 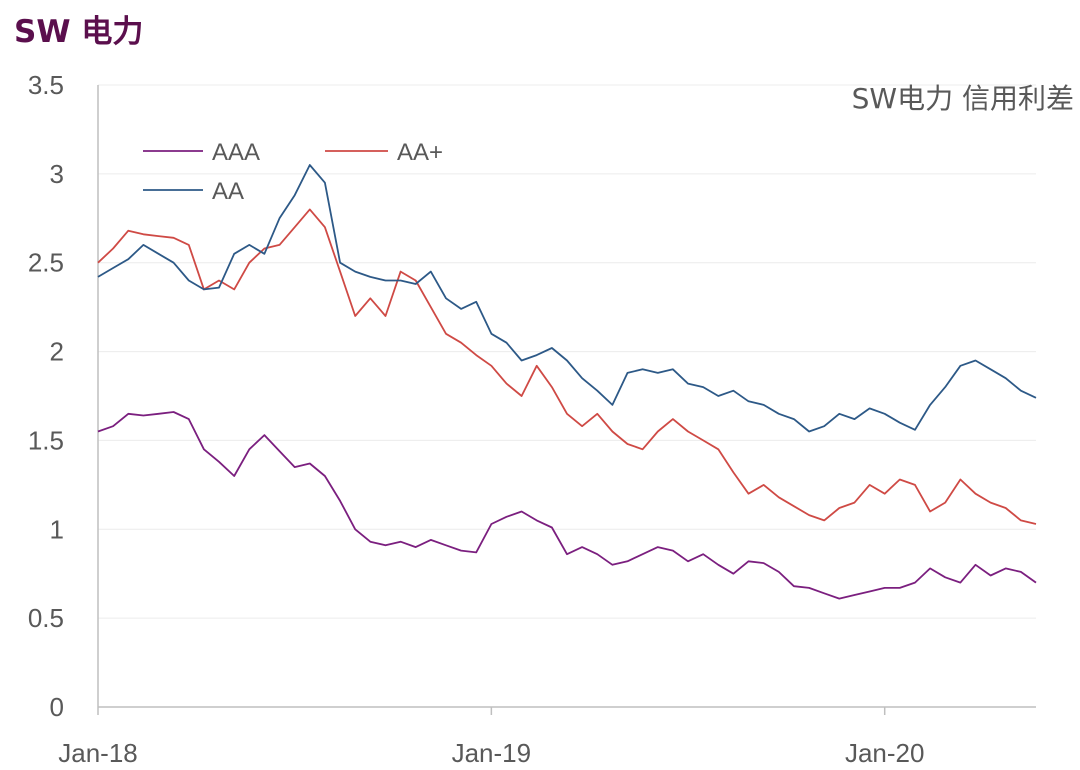 What do you see at coordinates (228, 191) in the screenshot?
I see `legend-label-aa: AA` at bounding box center [228, 191].